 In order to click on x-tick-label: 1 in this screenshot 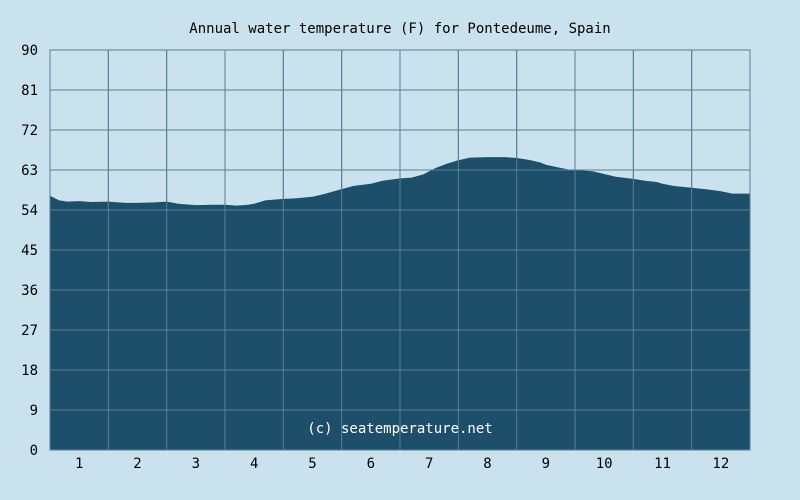, I will do `click(79, 464)`.